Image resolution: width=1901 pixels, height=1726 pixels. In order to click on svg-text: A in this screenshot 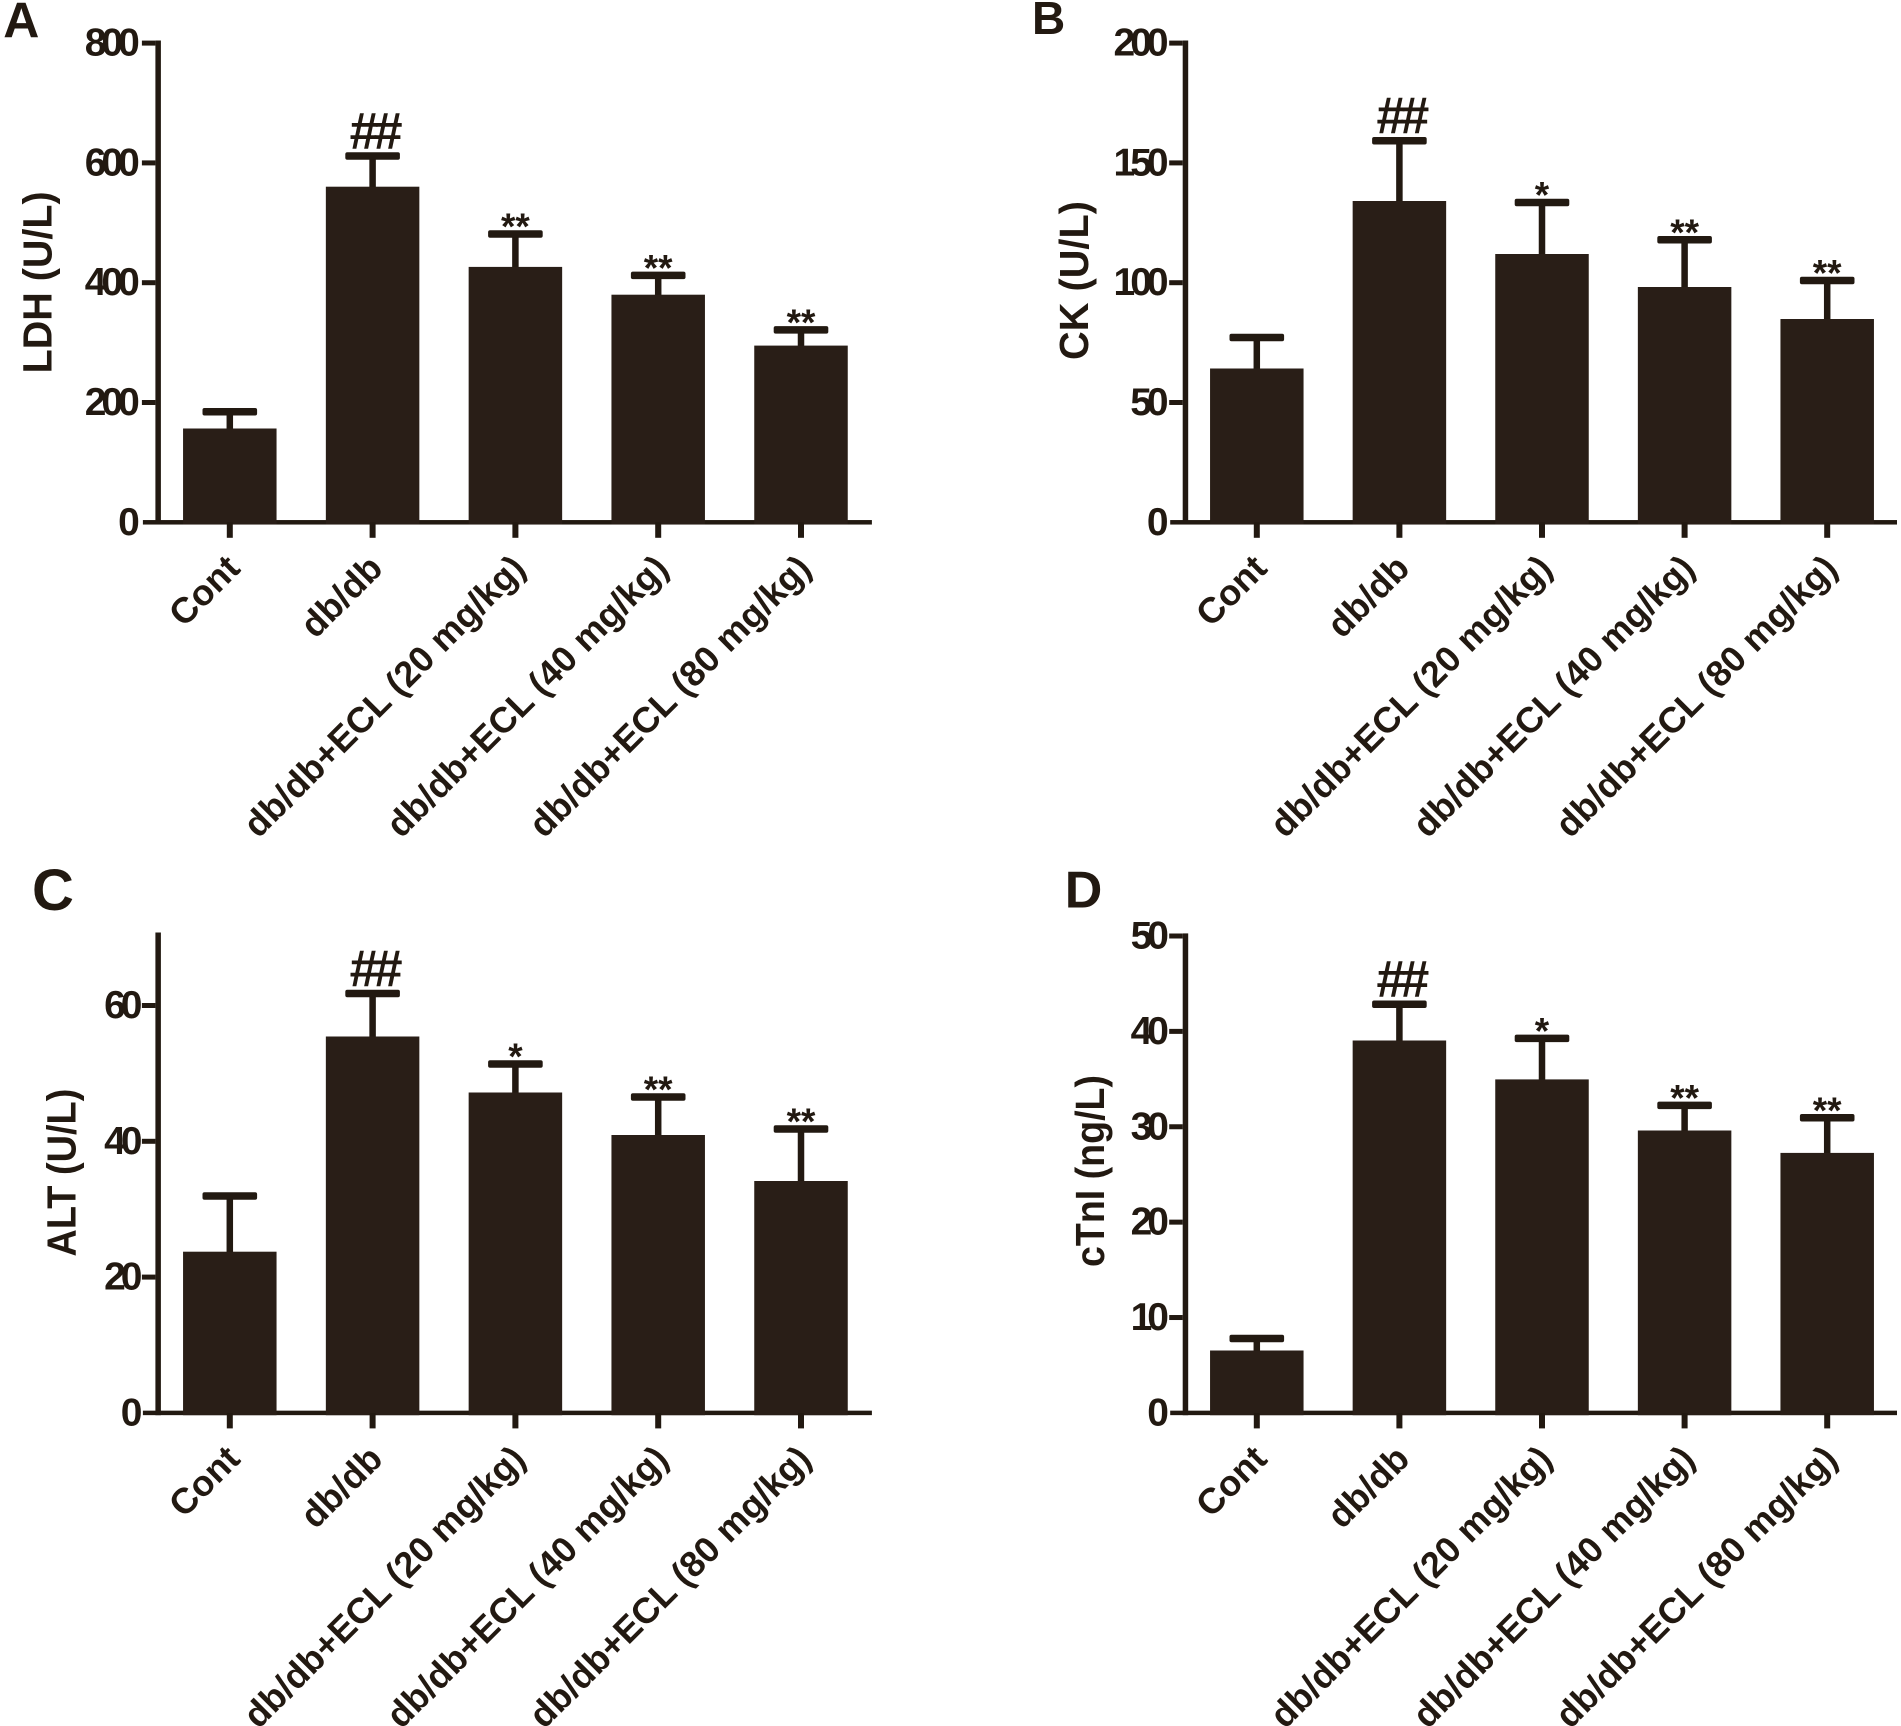, I will do `click(21, 24)`.